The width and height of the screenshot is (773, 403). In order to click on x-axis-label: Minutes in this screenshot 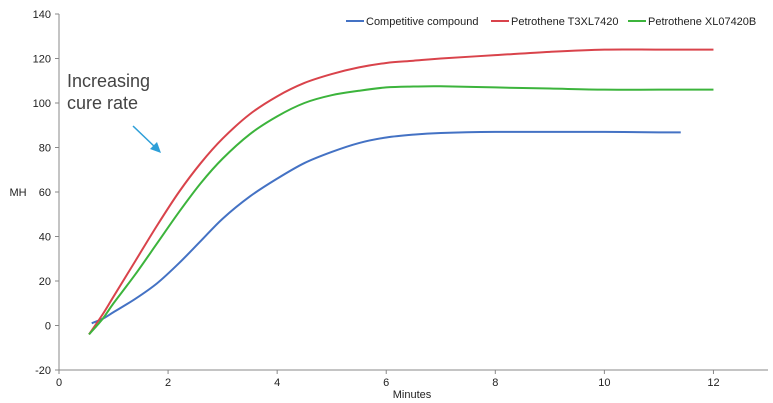, I will do `click(412, 395)`.